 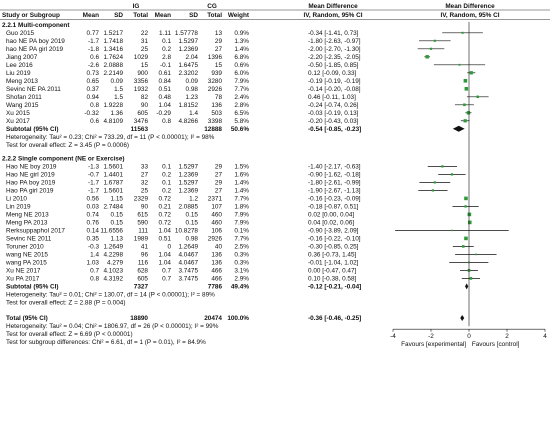 What do you see at coordinates (93, 65) in the screenshot?
I see `study-0-4-ig-mean: -2.6` at bounding box center [93, 65].